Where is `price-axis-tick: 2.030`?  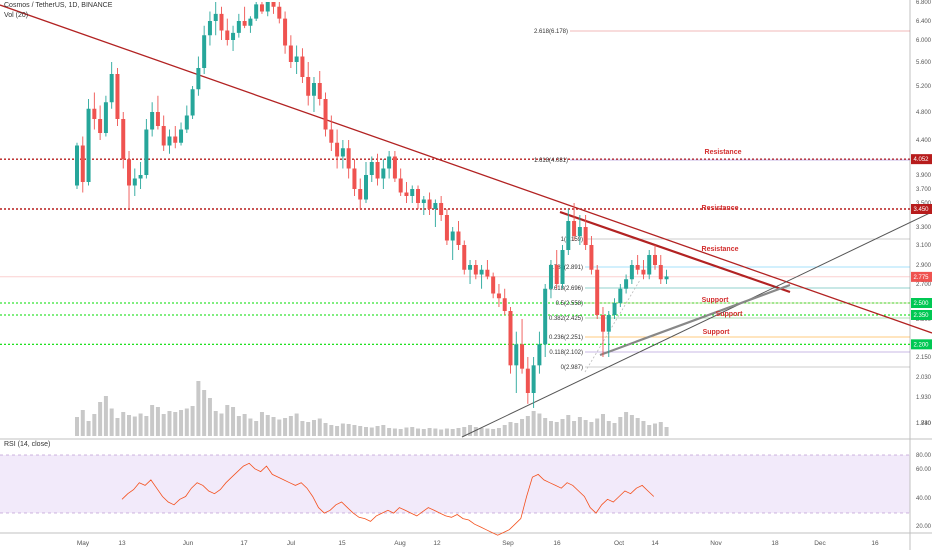 price-axis-tick: 2.030 is located at coordinates (924, 378).